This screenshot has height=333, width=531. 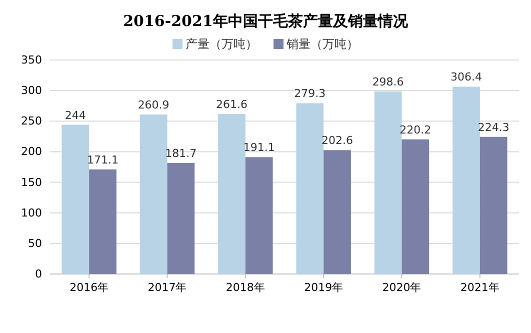 I want to click on data-label: 260.9, so click(x=154, y=105).